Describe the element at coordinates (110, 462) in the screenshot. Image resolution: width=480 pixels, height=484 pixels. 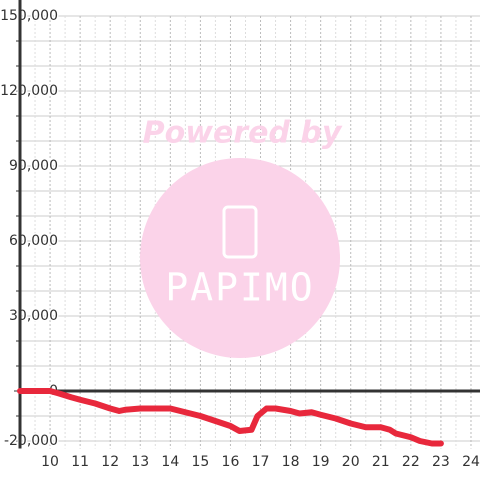
I see `x-tick-label: 12` at that location.